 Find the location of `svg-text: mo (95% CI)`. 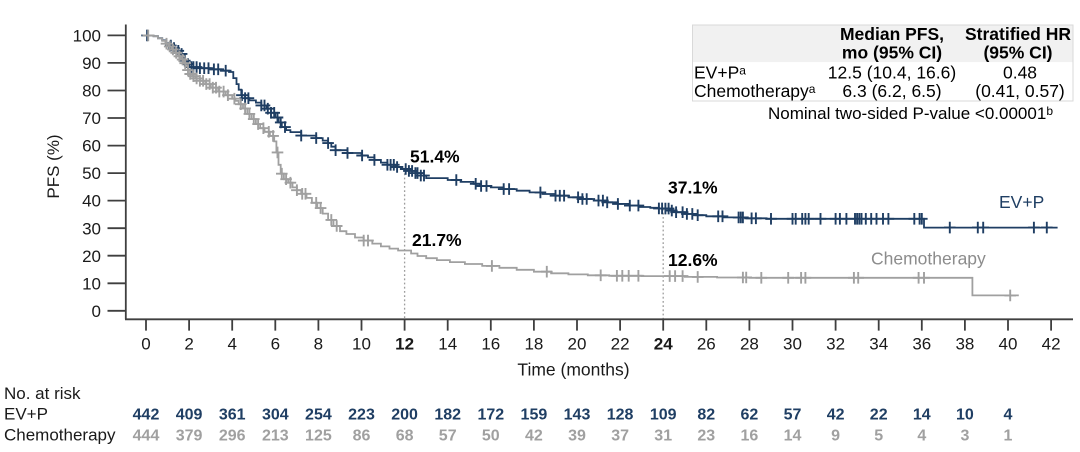

svg-text: mo (95% CI) is located at coordinates (892, 53).